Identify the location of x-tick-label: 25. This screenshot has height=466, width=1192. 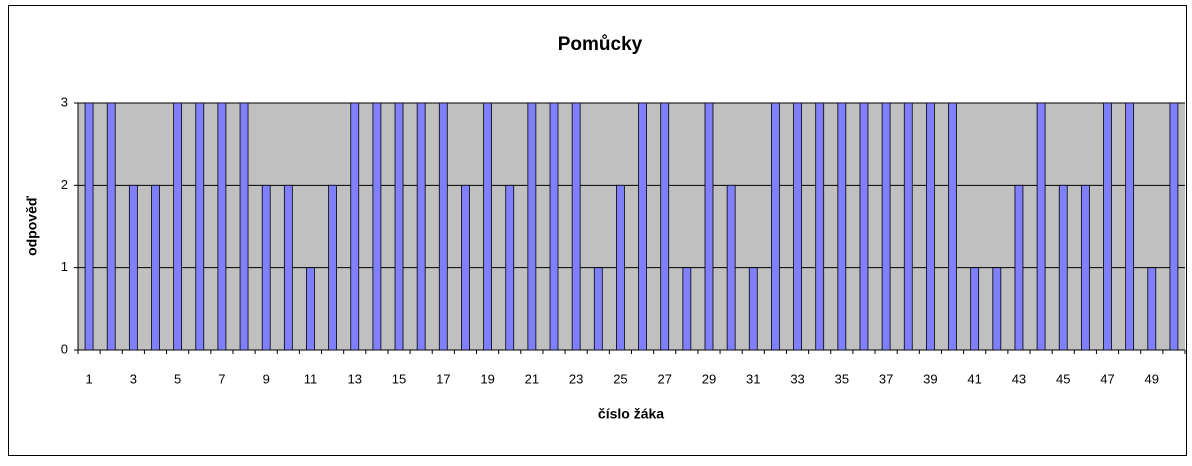
(620, 378).